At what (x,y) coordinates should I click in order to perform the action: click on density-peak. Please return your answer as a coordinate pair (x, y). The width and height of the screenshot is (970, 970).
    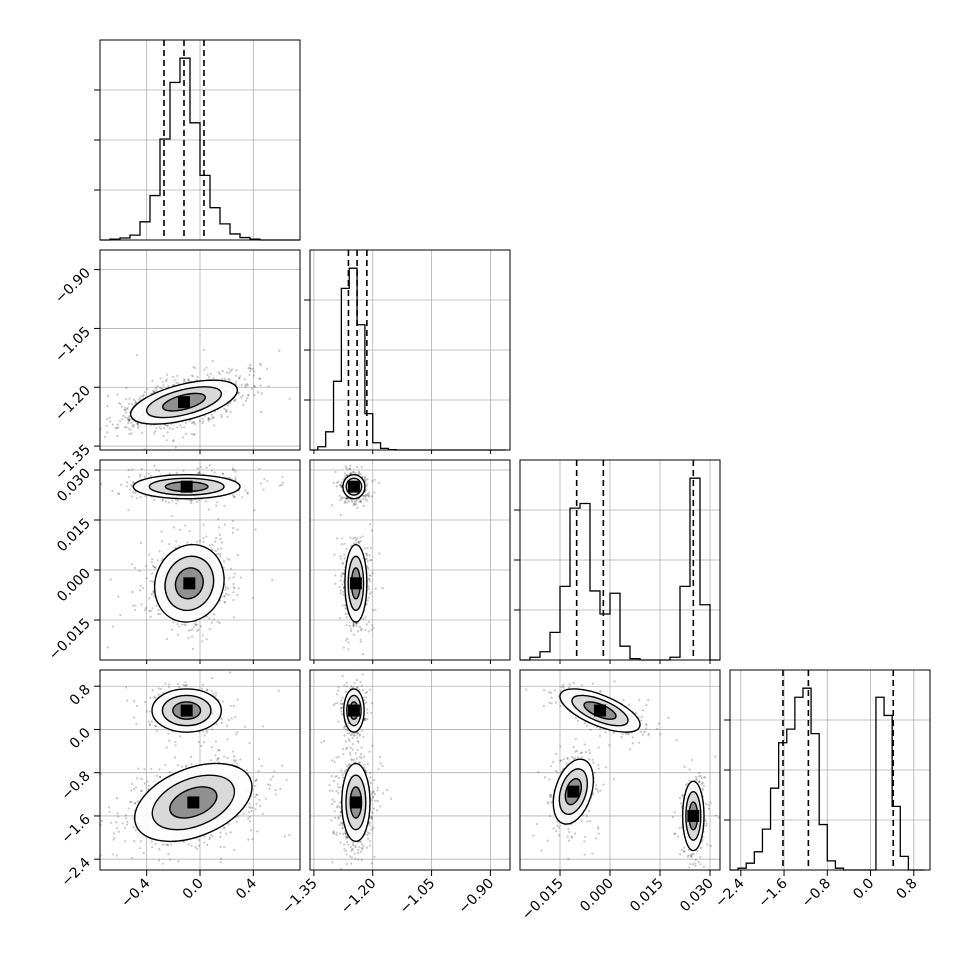
    Looking at the image, I should click on (186, 710).